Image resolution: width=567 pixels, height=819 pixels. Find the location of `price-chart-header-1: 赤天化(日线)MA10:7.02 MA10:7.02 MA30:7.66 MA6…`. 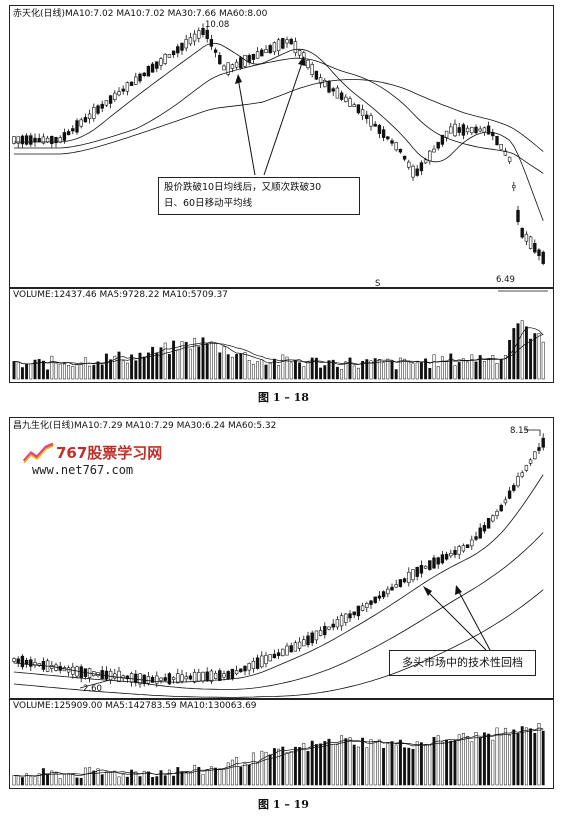

price-chart-header-1: 赤天化(日线)MA10:7.02 MA10:7.02 MA30:7.66 MA6… is located at coordinates (140, 14).